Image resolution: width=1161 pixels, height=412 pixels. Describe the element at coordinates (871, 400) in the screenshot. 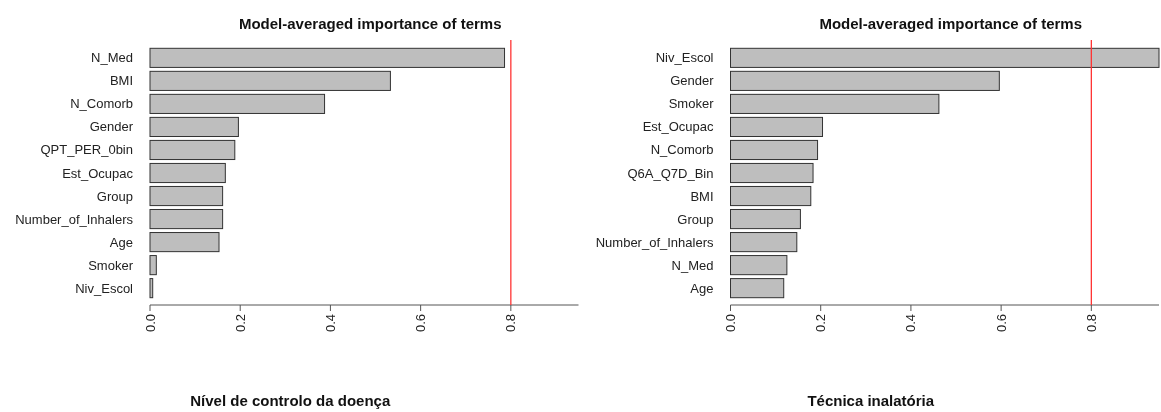

I see `text: Técnica inalatória` at that location.